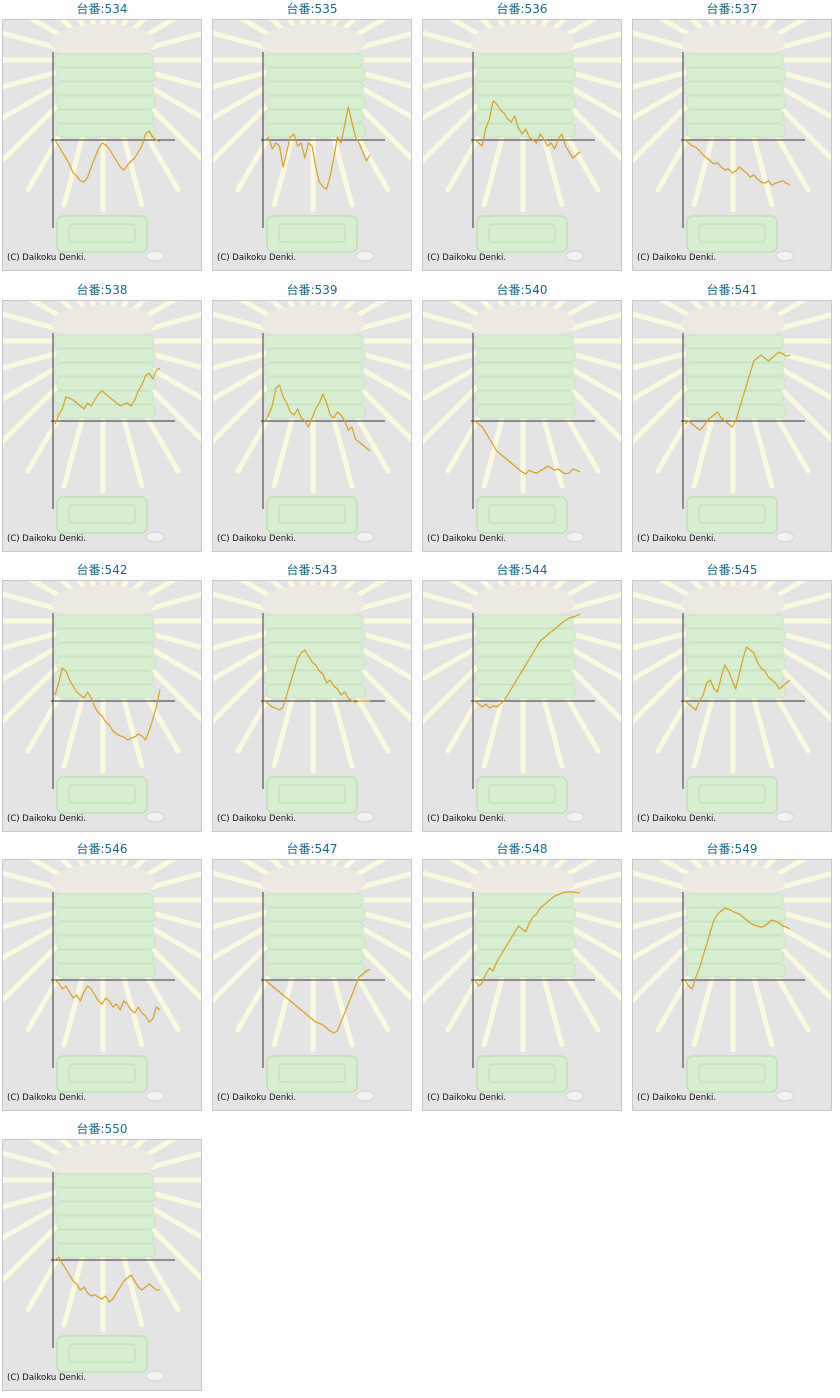 This screenshot has width=840, height=1398. What do you see at coordinates (102, 570) in the screenshot?
I see `machine-number-link: 台番:542` at bounding box center [102, 570].